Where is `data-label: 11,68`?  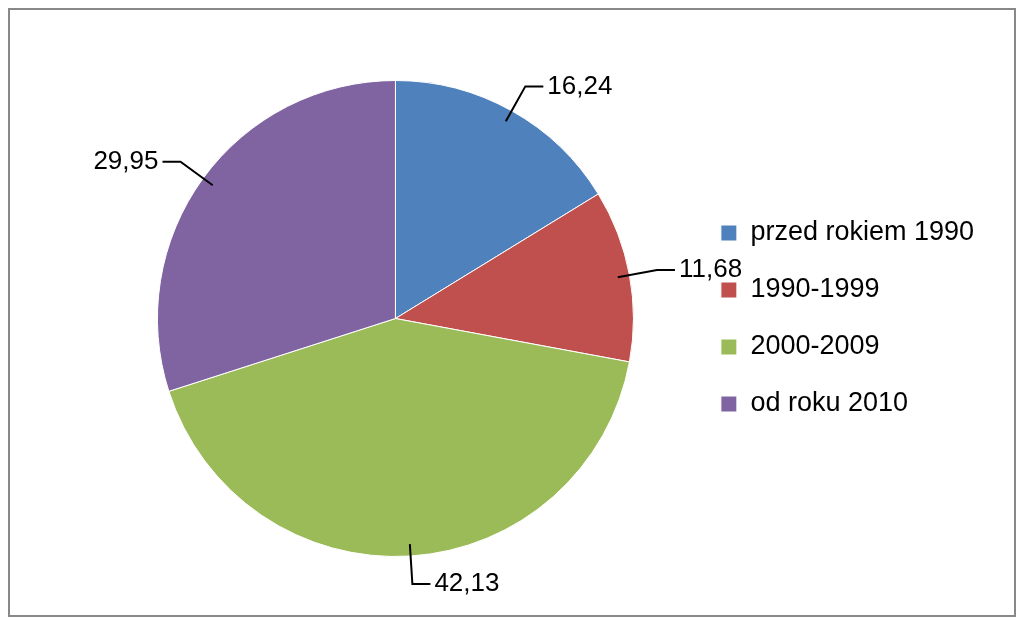
data-label: 11,68 is located at coordinates (710, 268).